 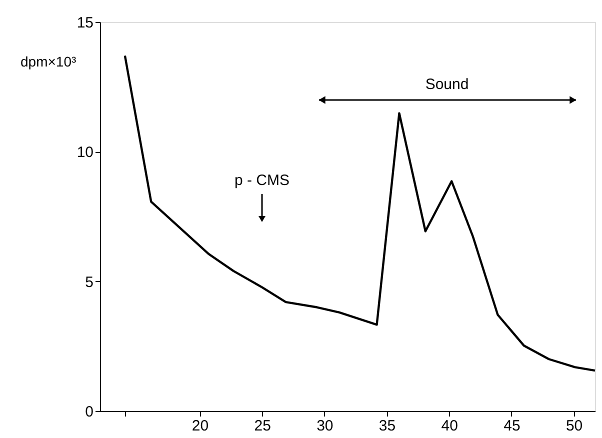 I want to click on x-tick-label: 30, so click(x=325, y=426).